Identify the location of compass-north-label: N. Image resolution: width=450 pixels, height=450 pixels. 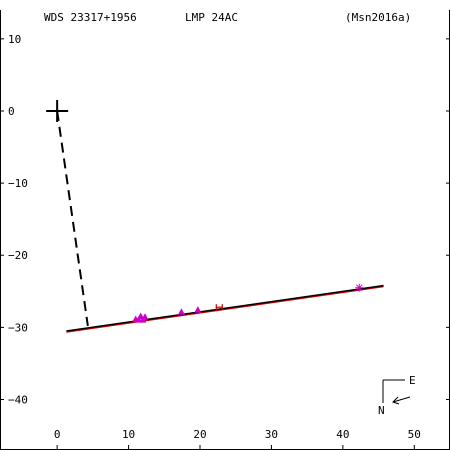
(381, 410).